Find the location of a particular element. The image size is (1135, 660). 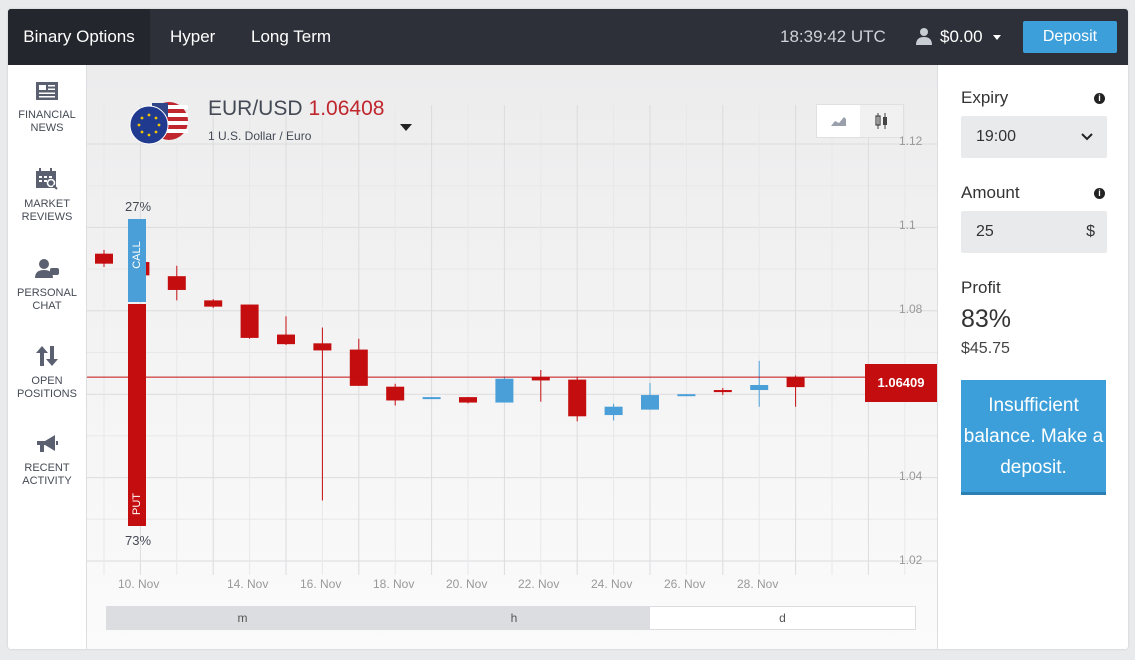

deposit-button: Deposit is located at coordinates (1070, 37).